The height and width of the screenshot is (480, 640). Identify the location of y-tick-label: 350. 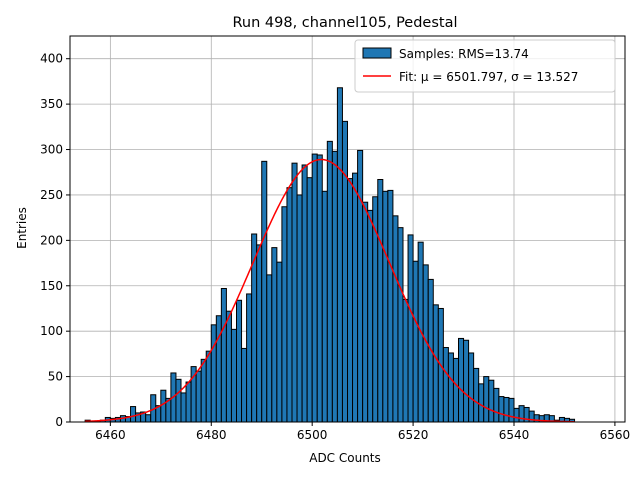
(51, 104).